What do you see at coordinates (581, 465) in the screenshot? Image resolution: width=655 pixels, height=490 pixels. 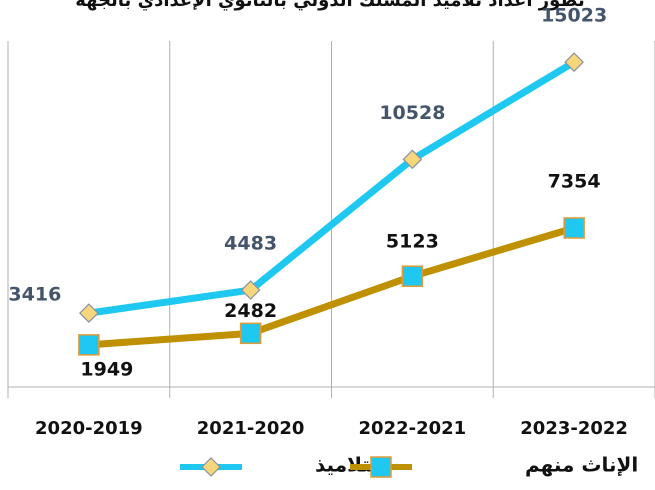 I see `legend-label: الإناث منهم` at bounding box center [581, 465].